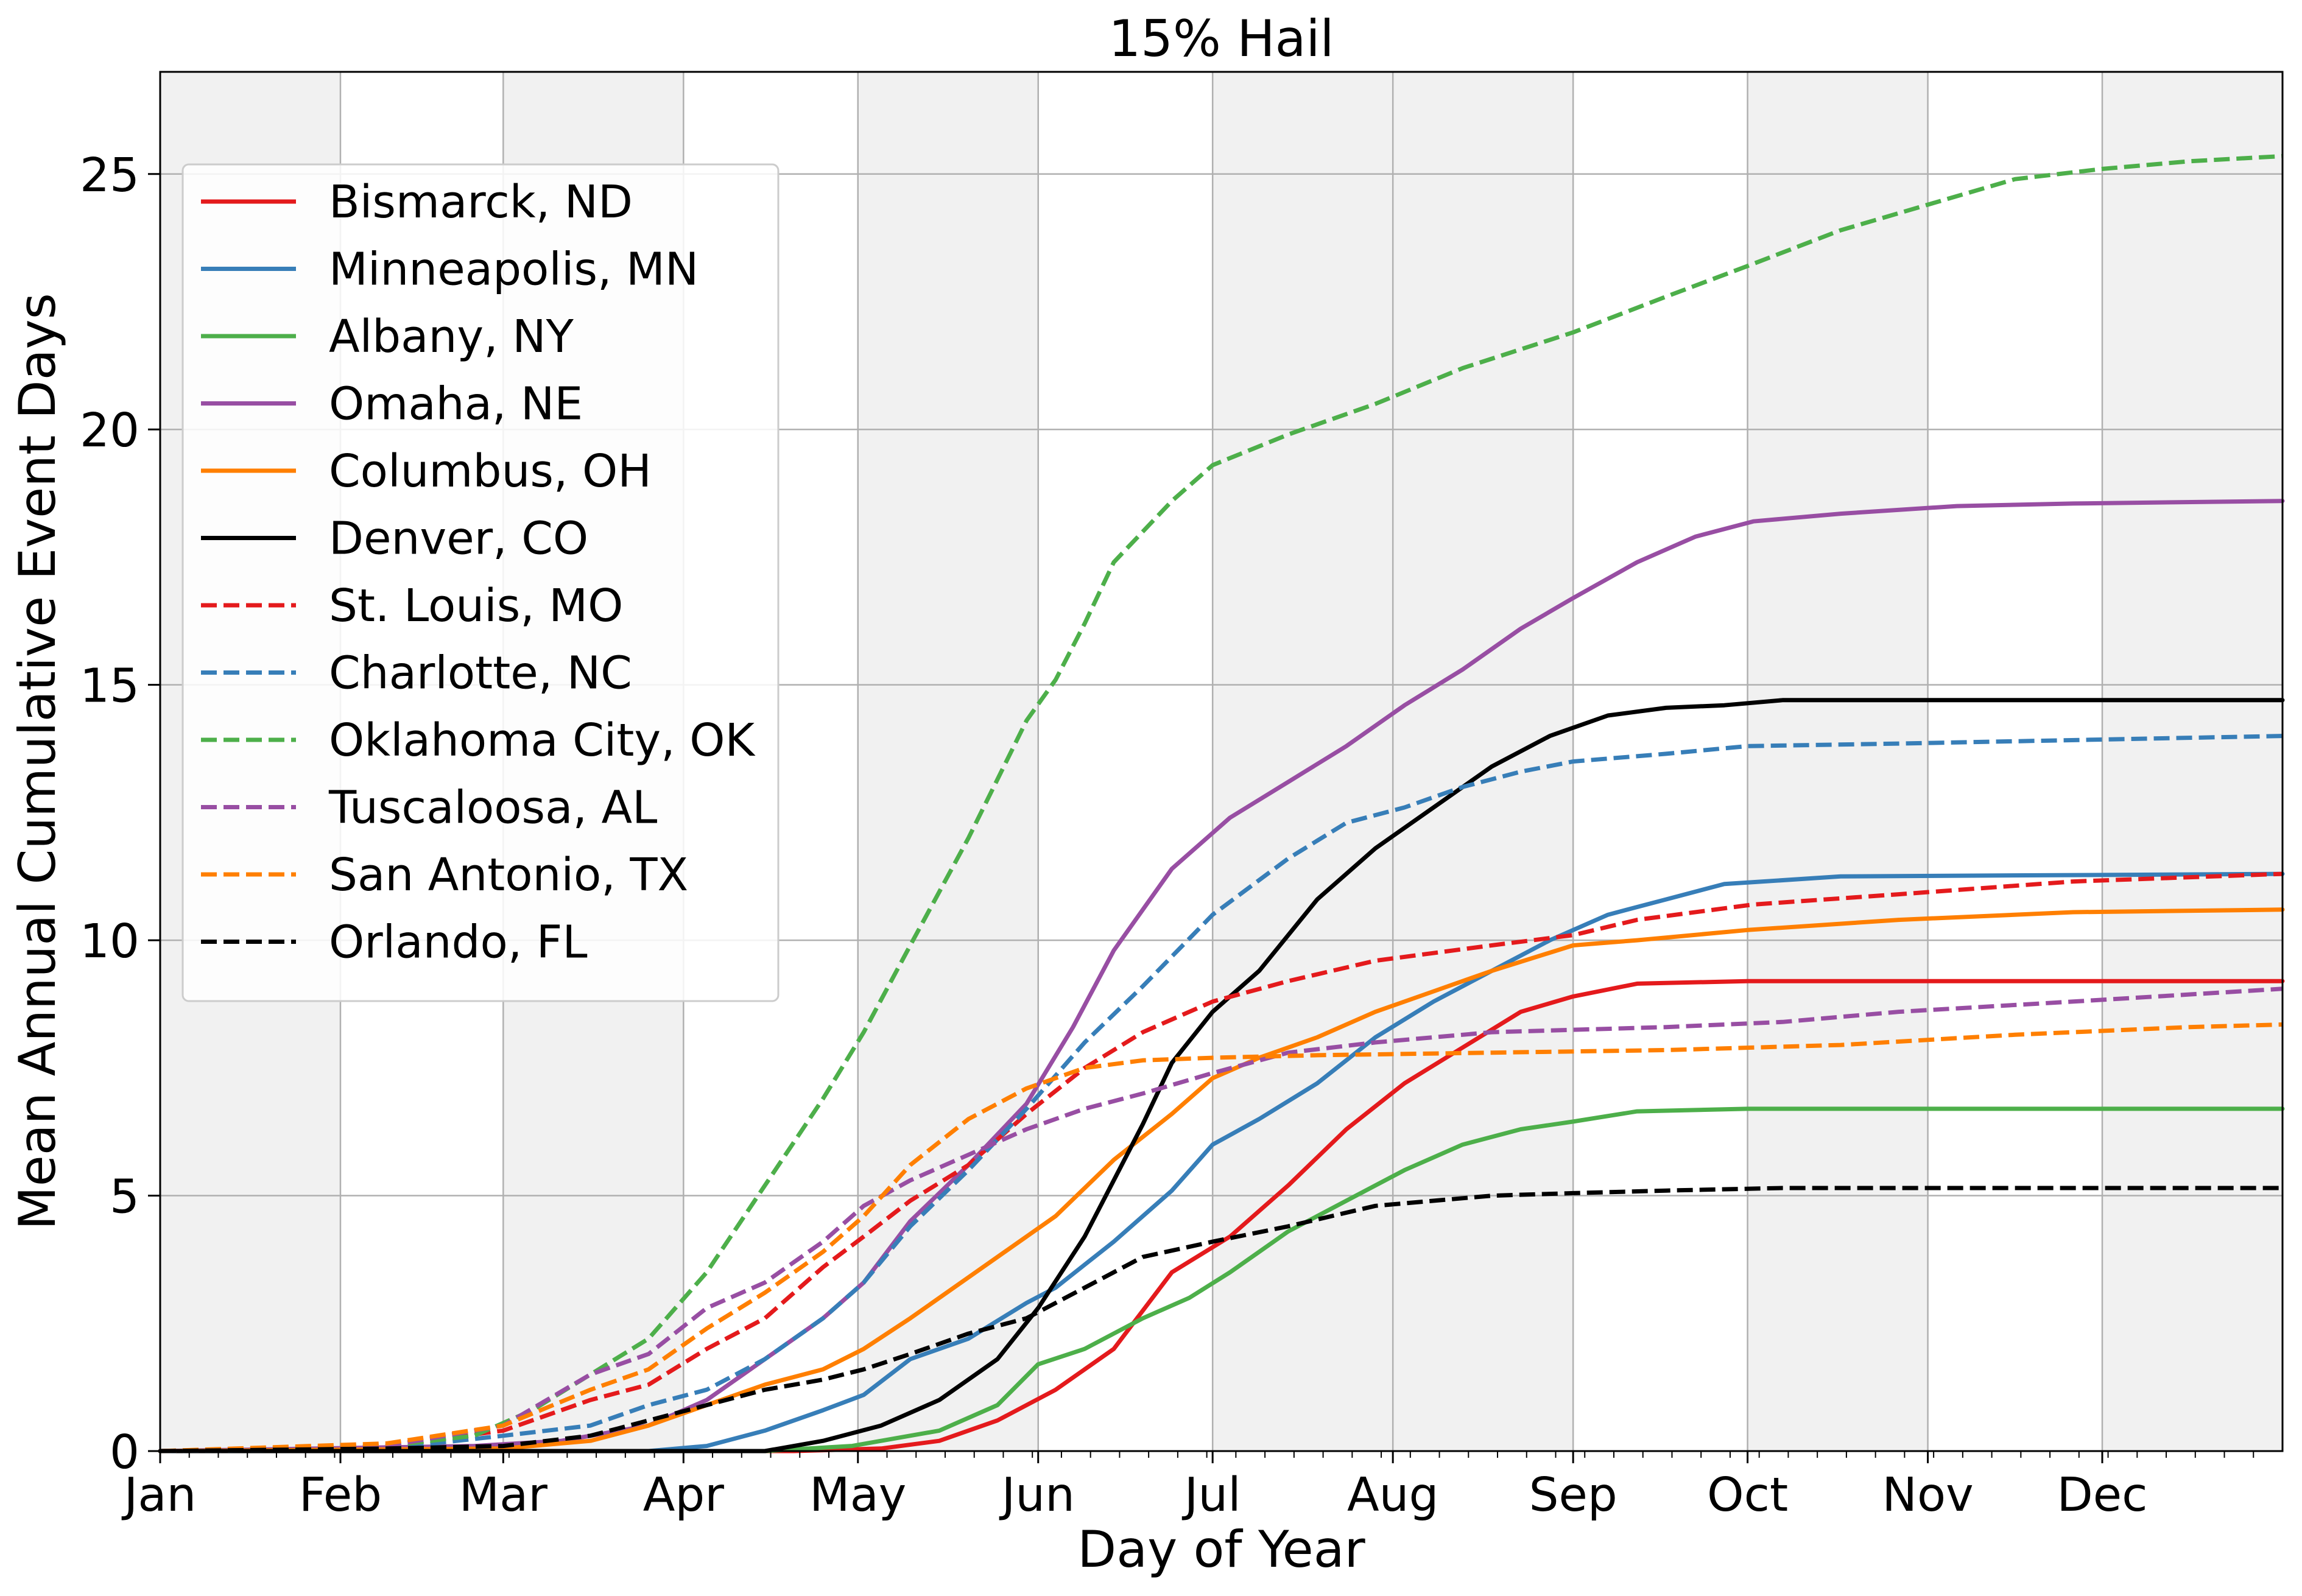 The image size is (2302, 1596). I want to click on y-tick-labels: 0 5 10 15 20 25, so click(109, 814).